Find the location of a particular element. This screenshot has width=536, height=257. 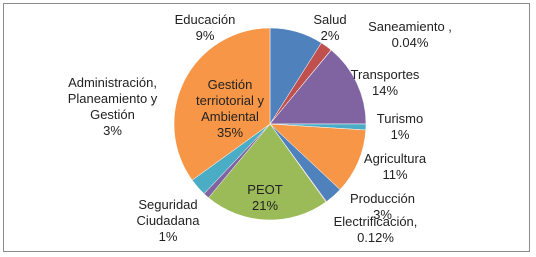

data-label: Educación 9% is located at coordinates (205, 28).